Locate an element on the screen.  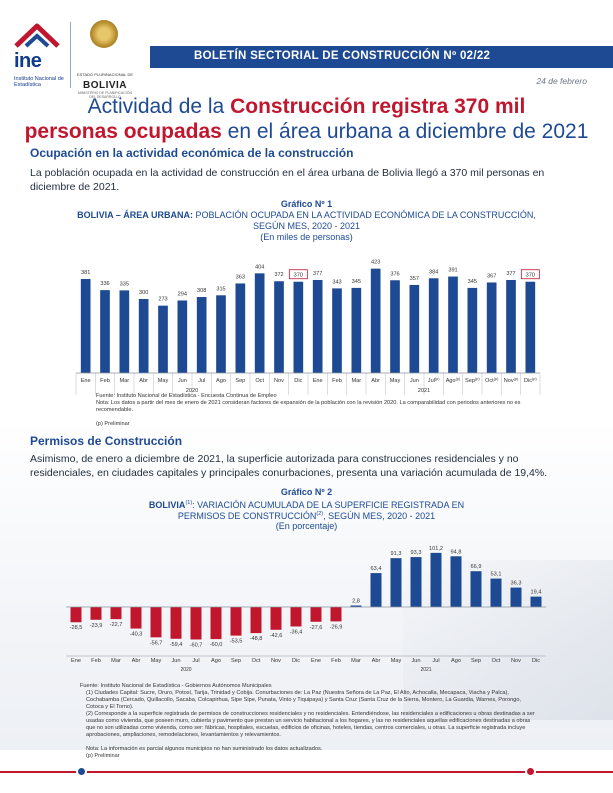
chart1-plot-area is located at coordinates (308, 308).